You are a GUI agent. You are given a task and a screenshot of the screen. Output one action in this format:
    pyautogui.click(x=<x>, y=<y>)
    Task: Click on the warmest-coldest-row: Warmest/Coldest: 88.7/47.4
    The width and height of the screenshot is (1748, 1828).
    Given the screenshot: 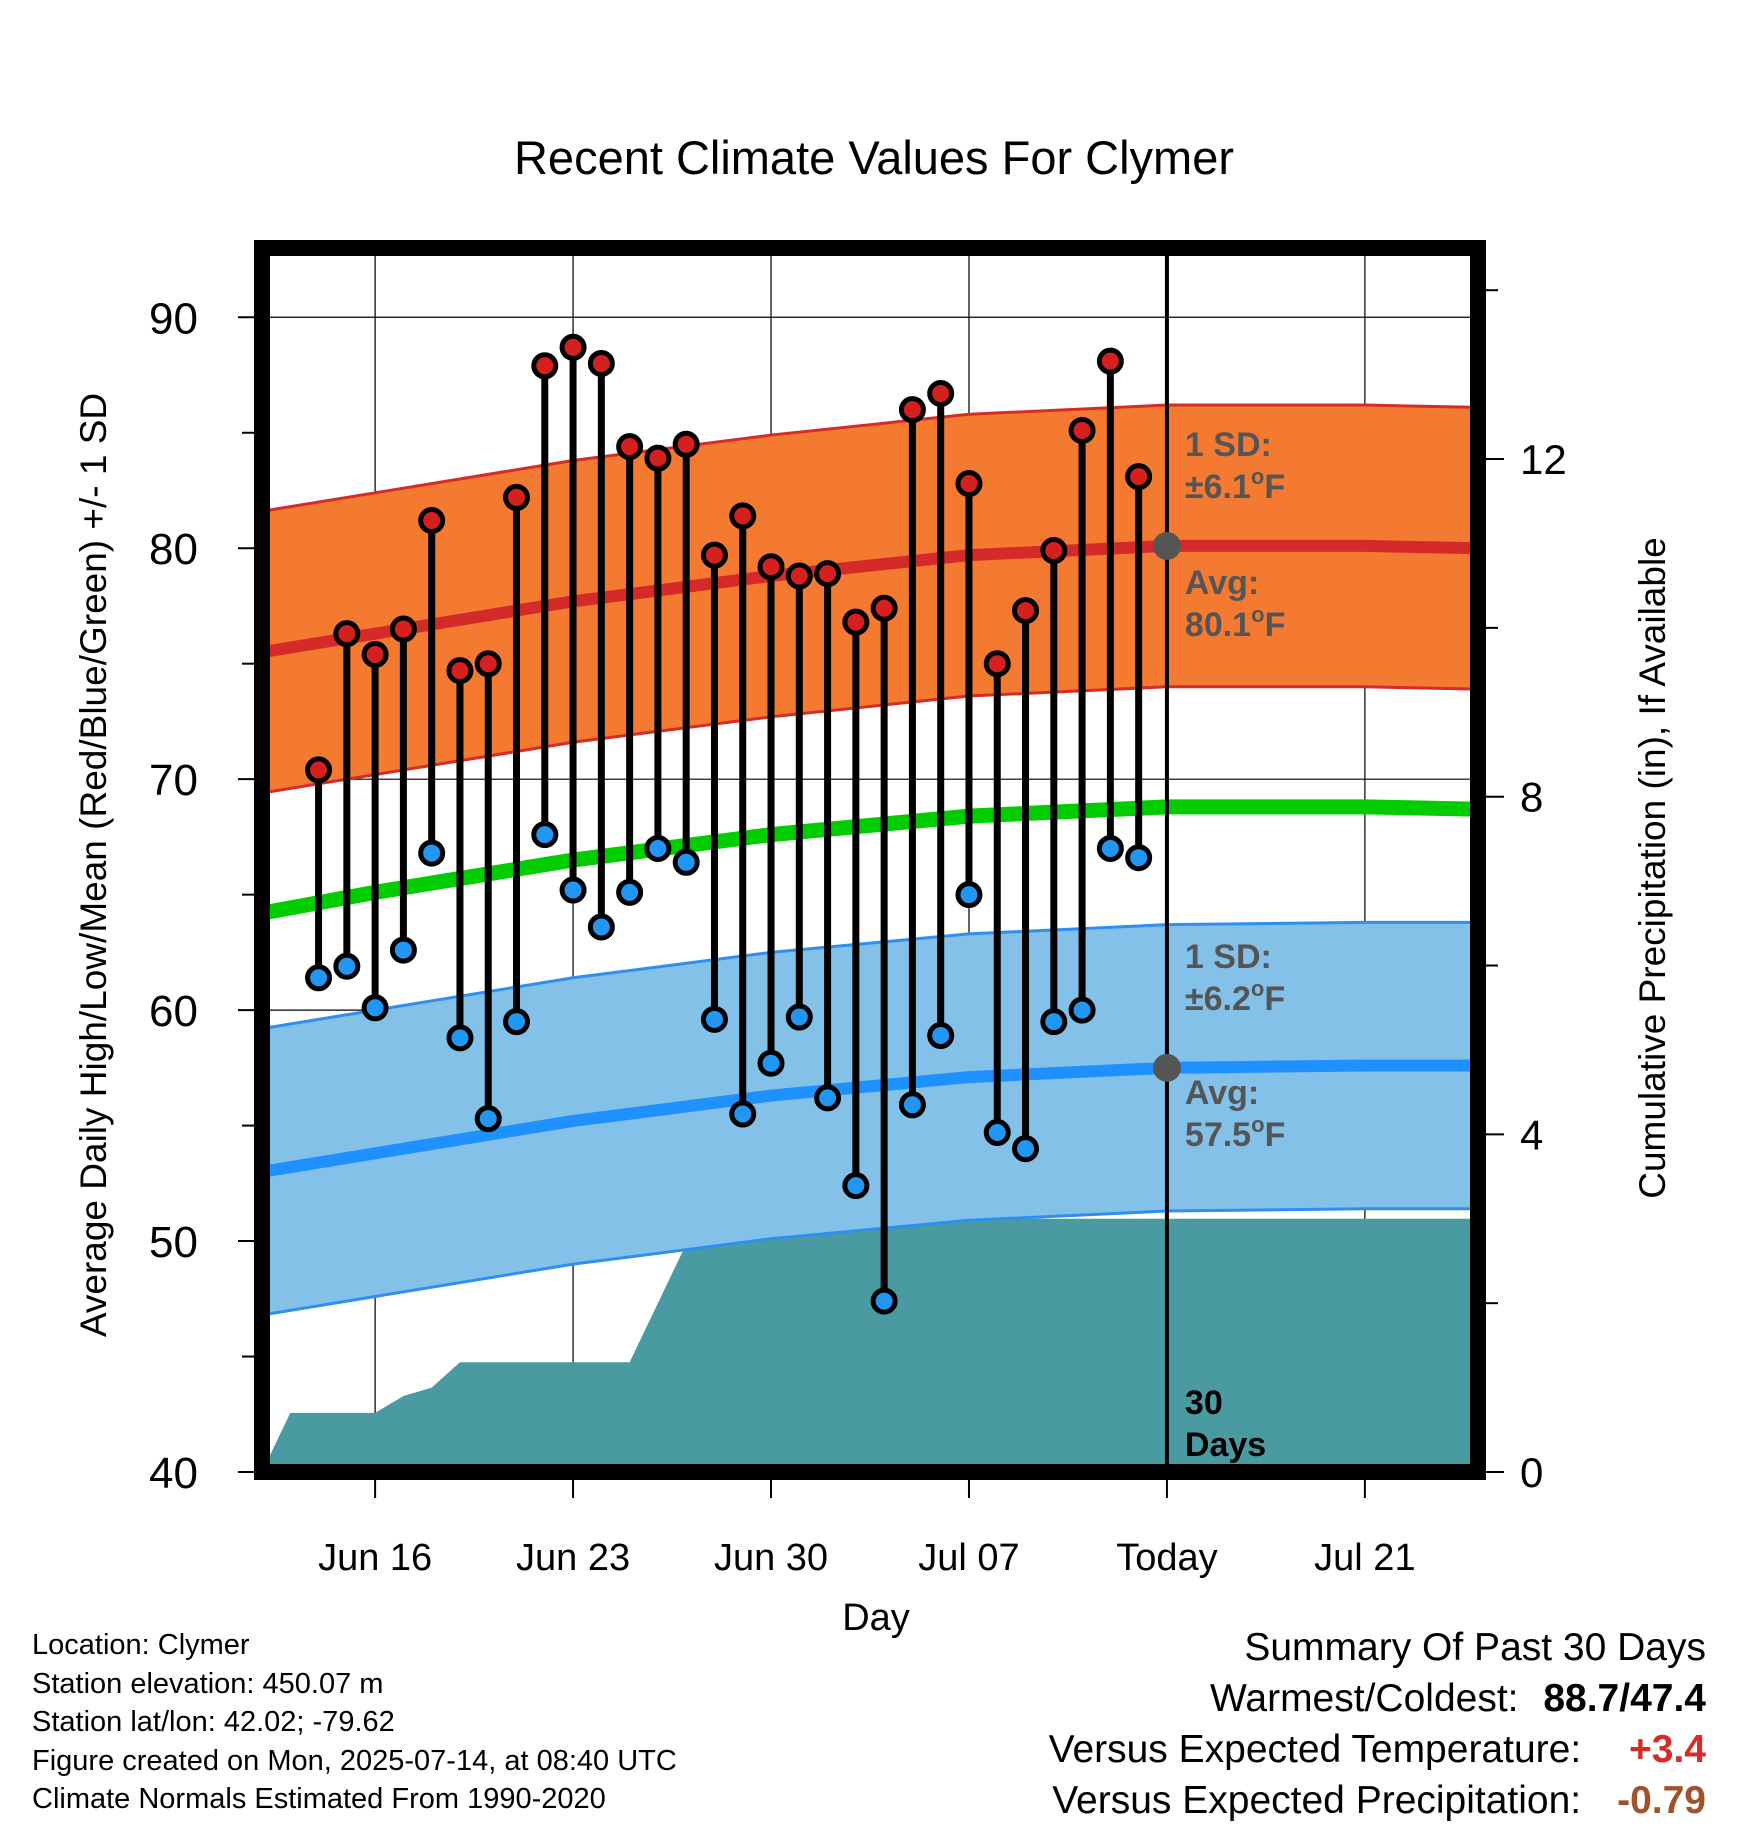 What is the action you would take?
    pyautogui.click(x=1377, y=1698)
    